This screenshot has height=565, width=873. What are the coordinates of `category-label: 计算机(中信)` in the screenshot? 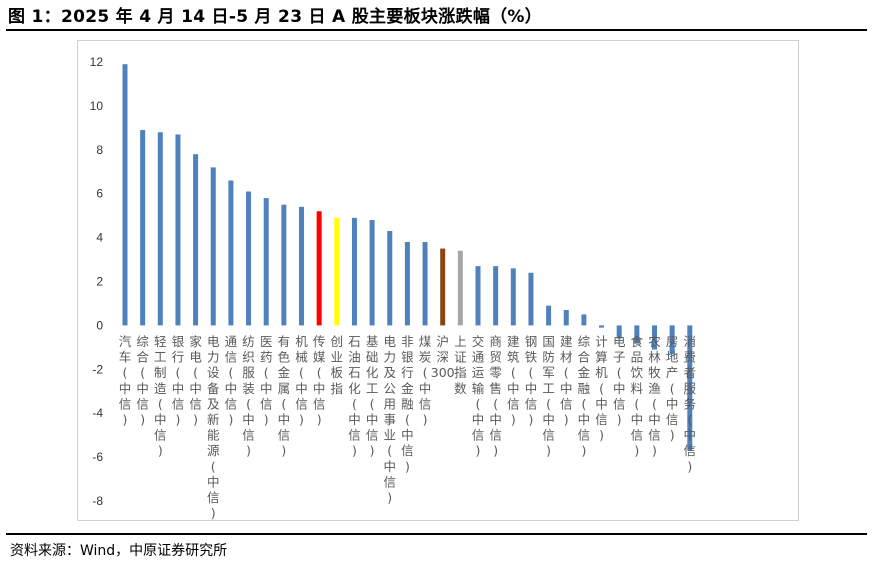 It's located at (601, 388).